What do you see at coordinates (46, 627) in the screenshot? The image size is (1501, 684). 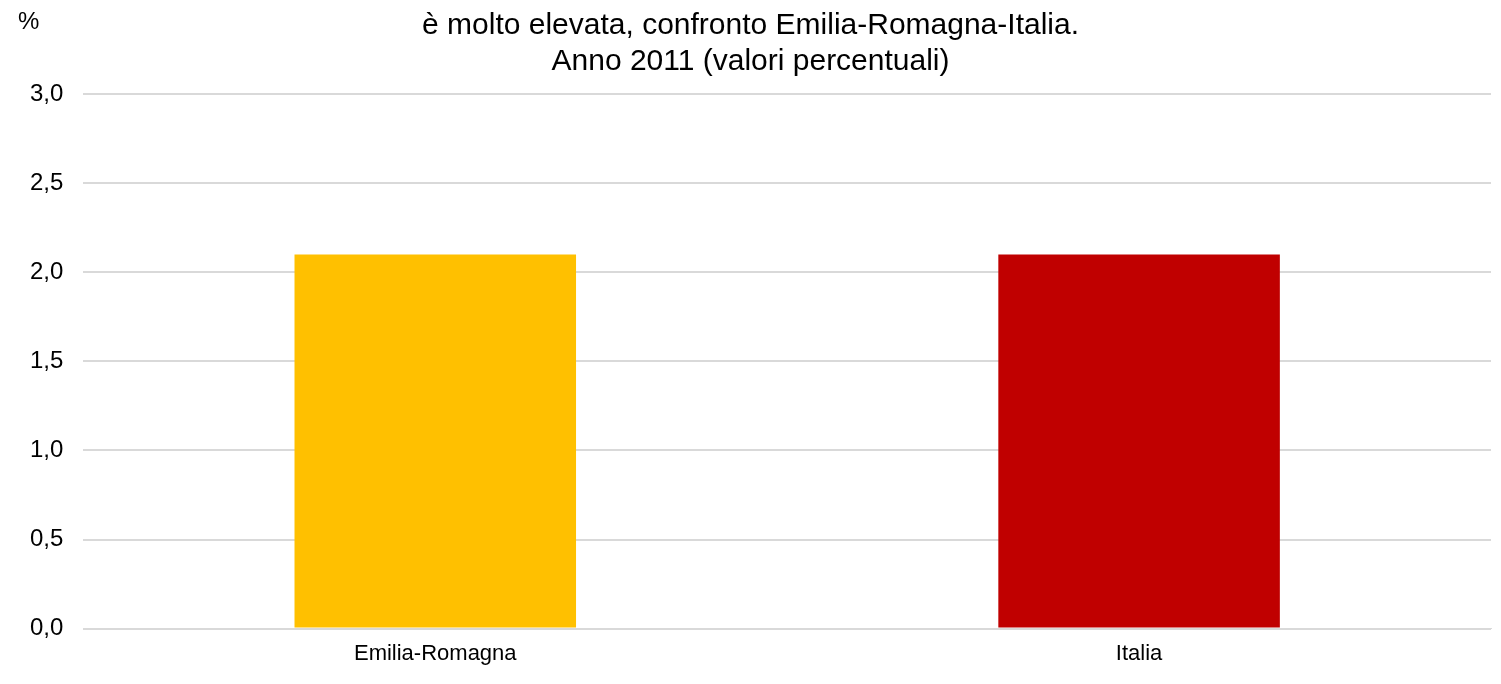 I see `y-tick-label: 0,0` at bounding box center [46, 627].